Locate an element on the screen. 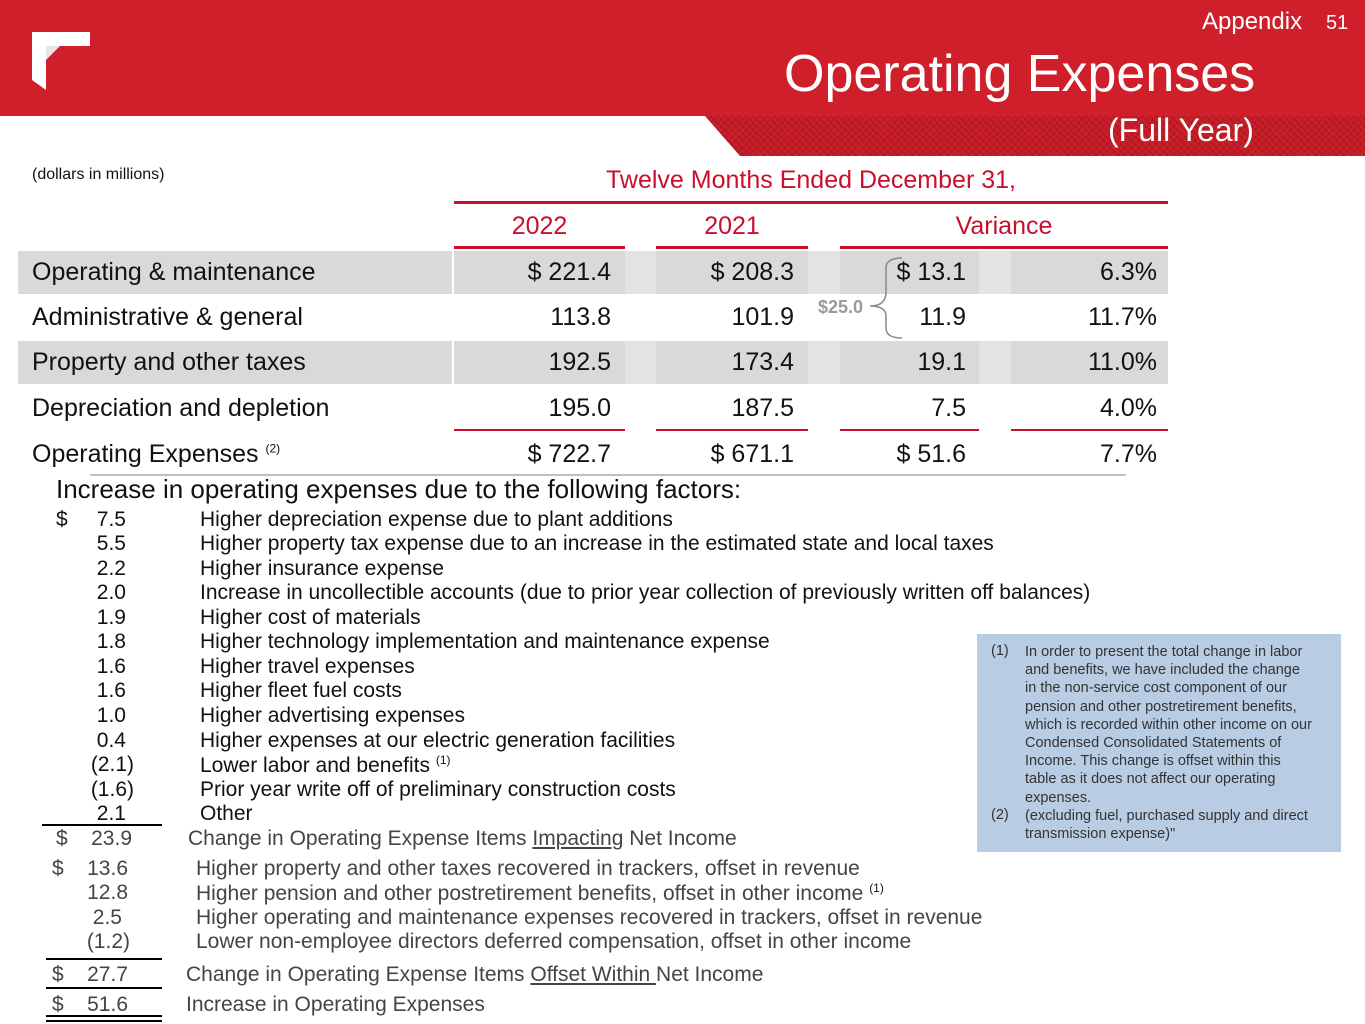 This screenshot has height=1024, width=1365. header-band-cutout is located at coordinates (370, 136).